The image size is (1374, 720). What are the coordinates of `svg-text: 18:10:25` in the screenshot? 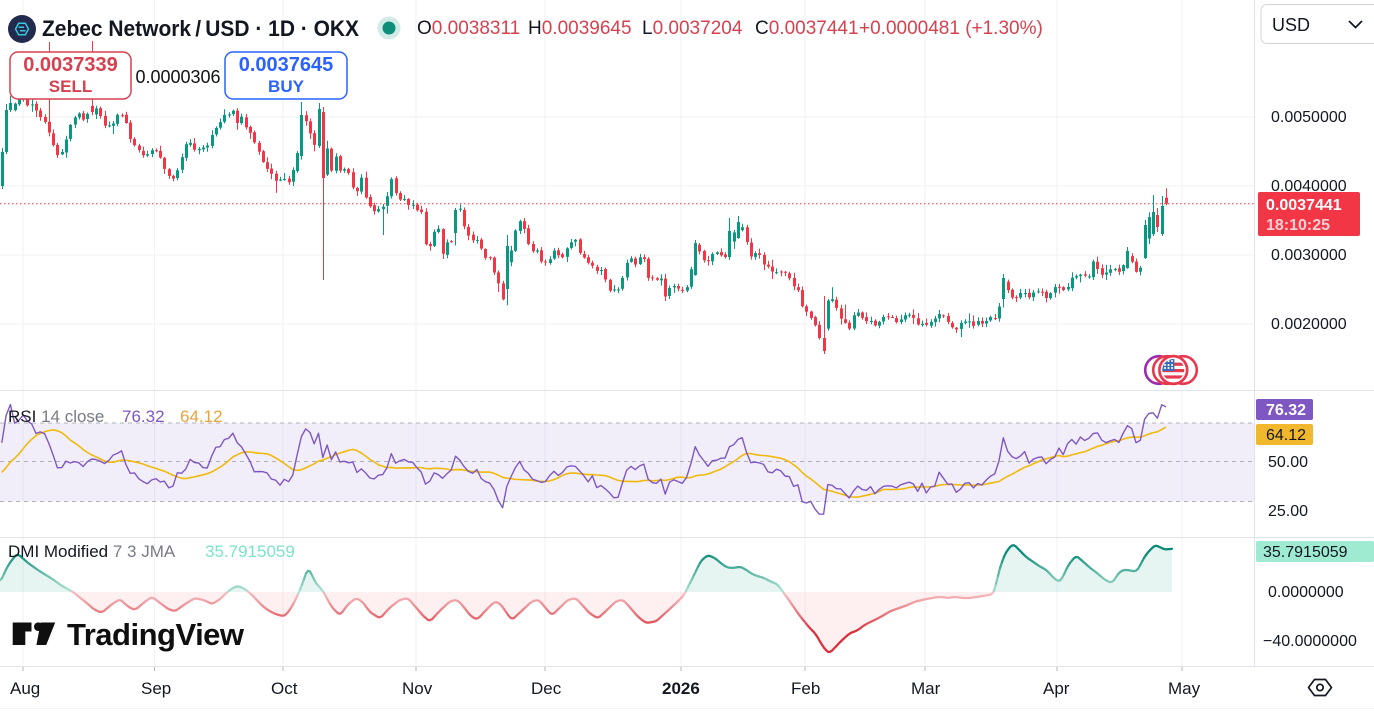 It's located at (1298, 225).